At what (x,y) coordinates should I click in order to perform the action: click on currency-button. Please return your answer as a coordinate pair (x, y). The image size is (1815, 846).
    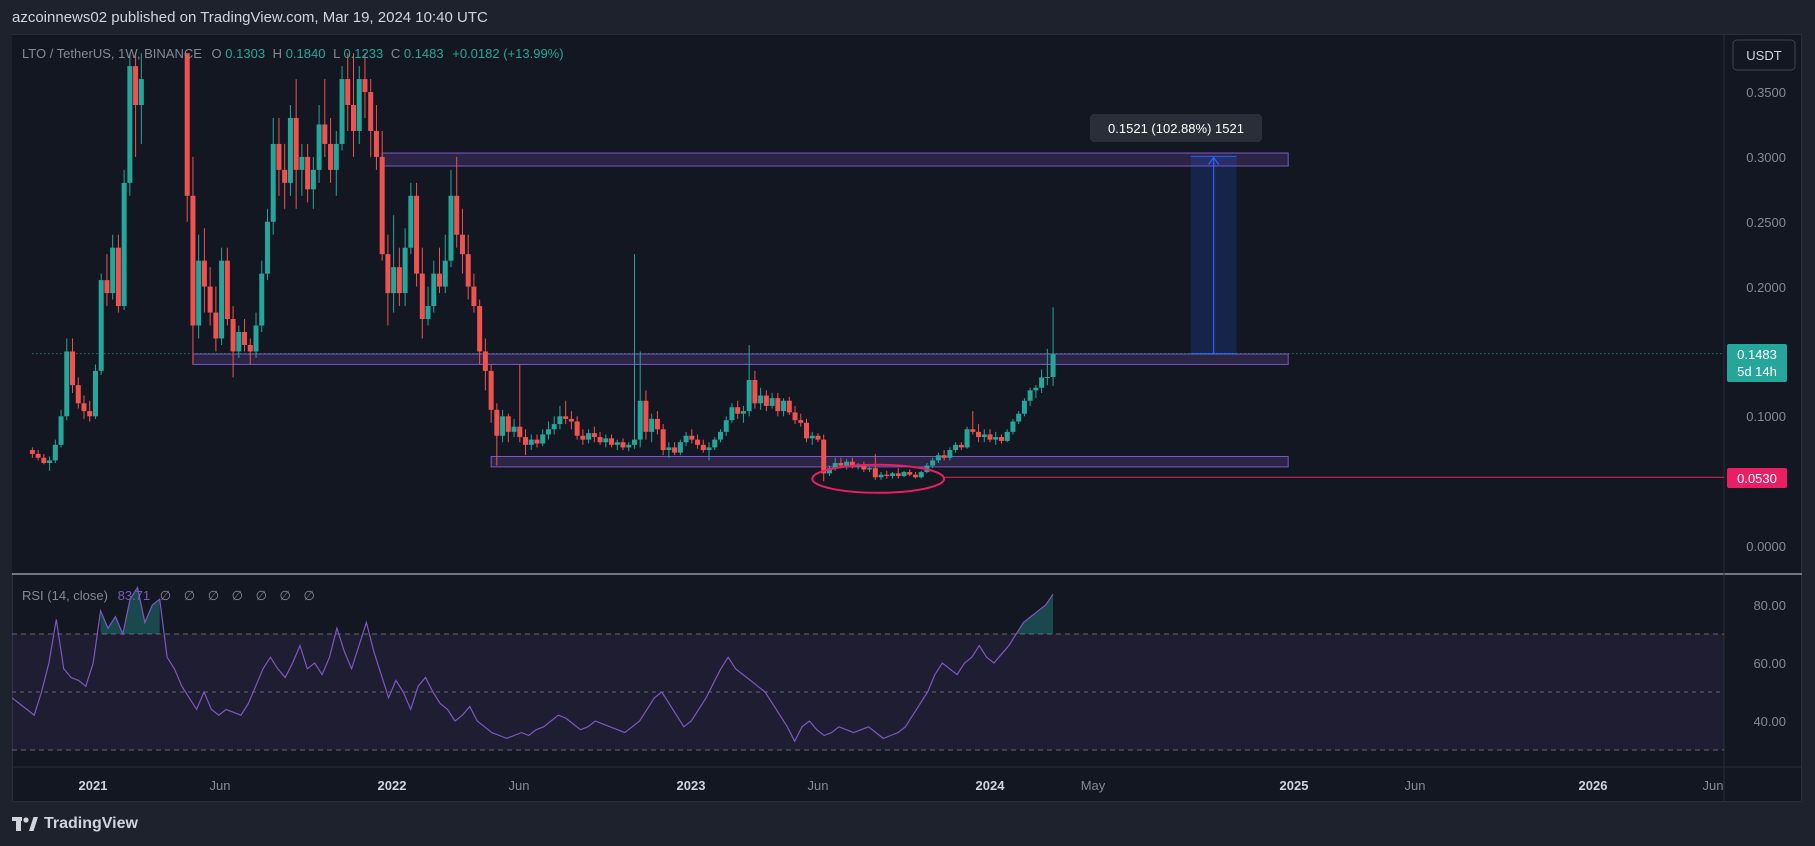
    Looking at the image, I should click on (1764, 55).